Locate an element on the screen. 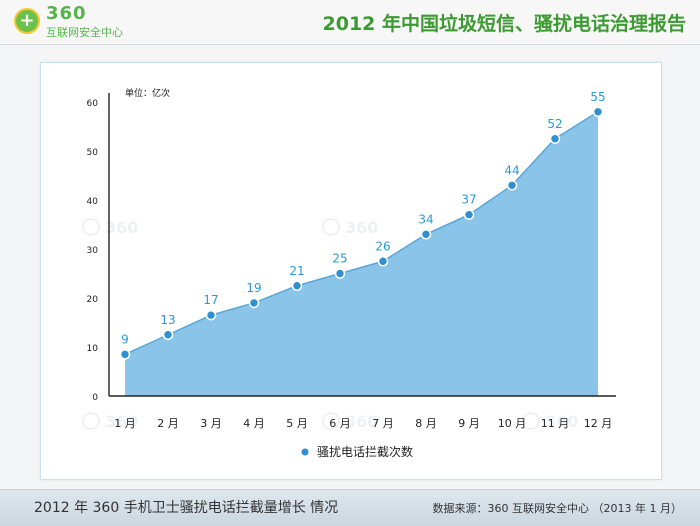 The width and height of the screenshot is (700, 526). logo-subtitle: 互联网安全中心 is located at coordinates (84, 32).